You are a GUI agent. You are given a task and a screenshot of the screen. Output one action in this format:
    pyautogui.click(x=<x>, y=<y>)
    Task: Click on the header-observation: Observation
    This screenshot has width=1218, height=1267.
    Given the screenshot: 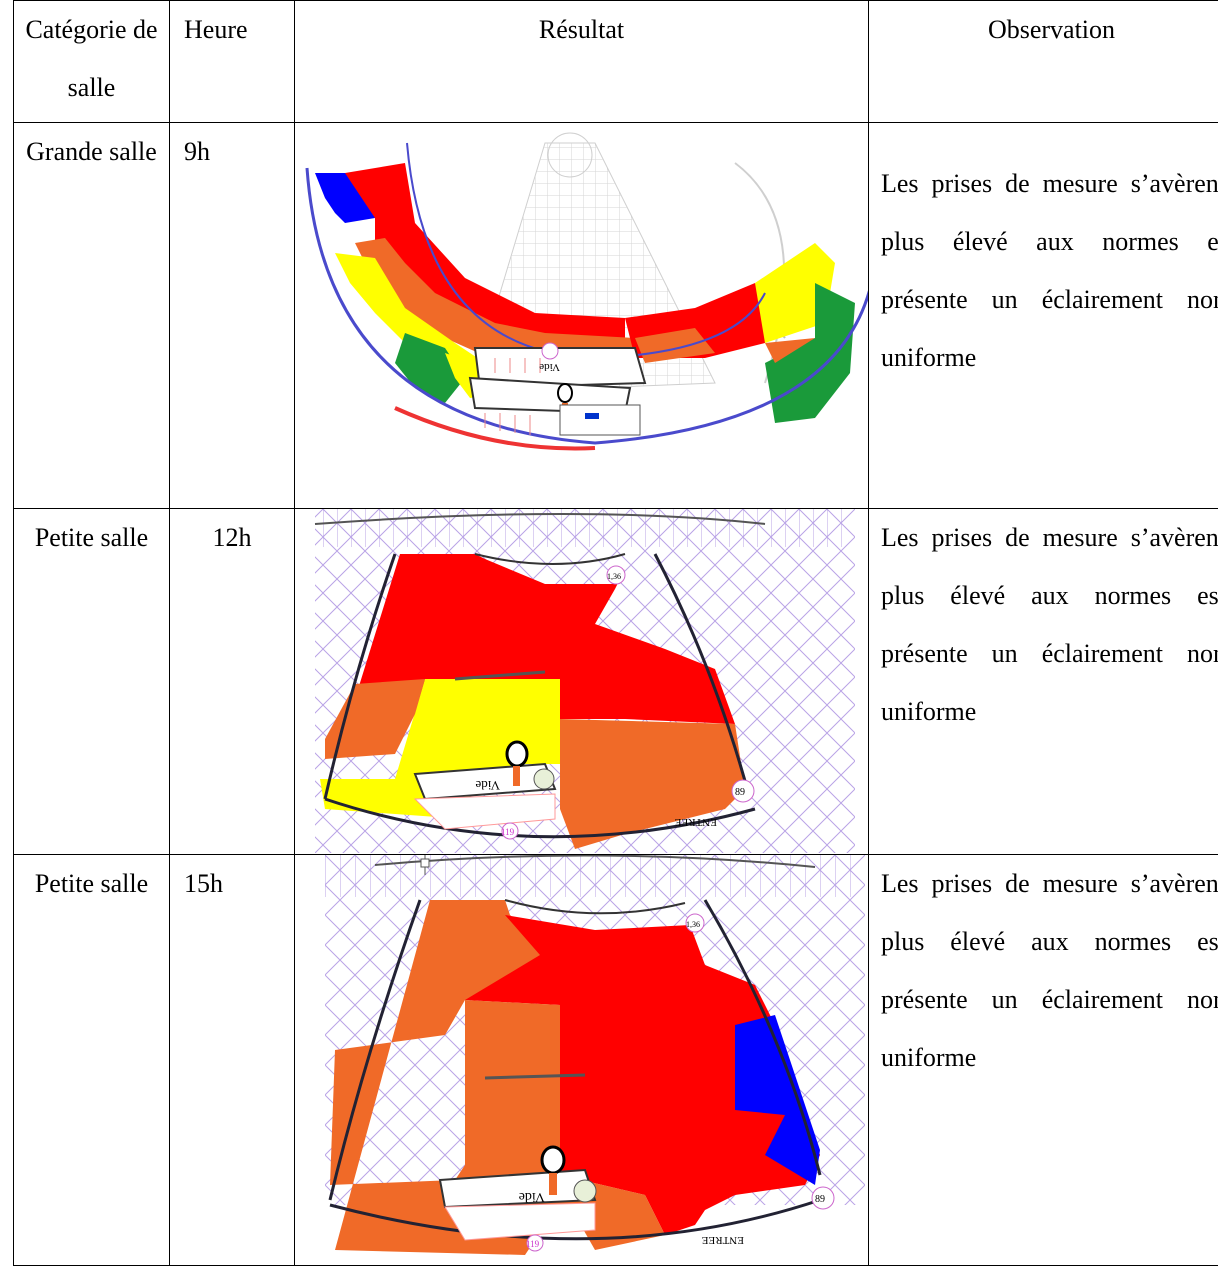 What is the action you would take?
    pyautogui.click(x=1043, y=61)
    